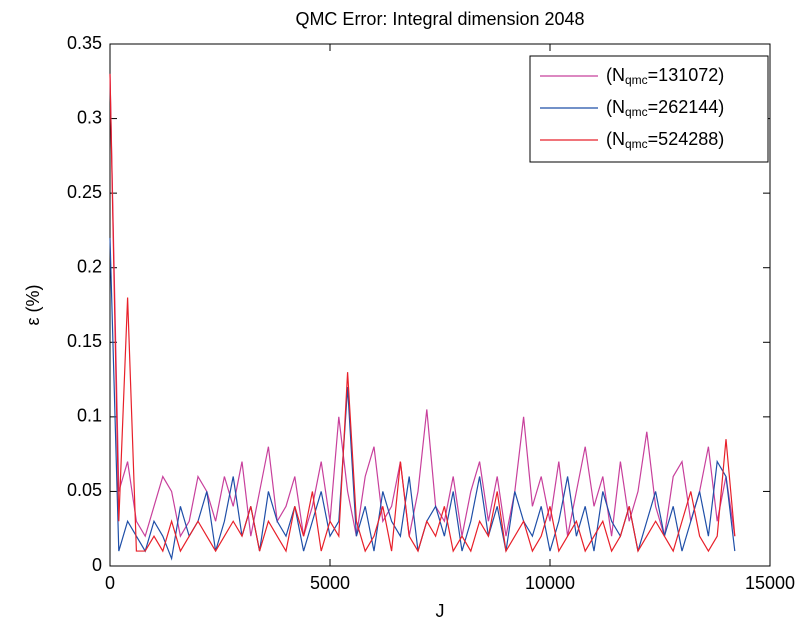 This screenshot has height=624, width=802. I want to click on legend-text: =262144), so click(686, 107).